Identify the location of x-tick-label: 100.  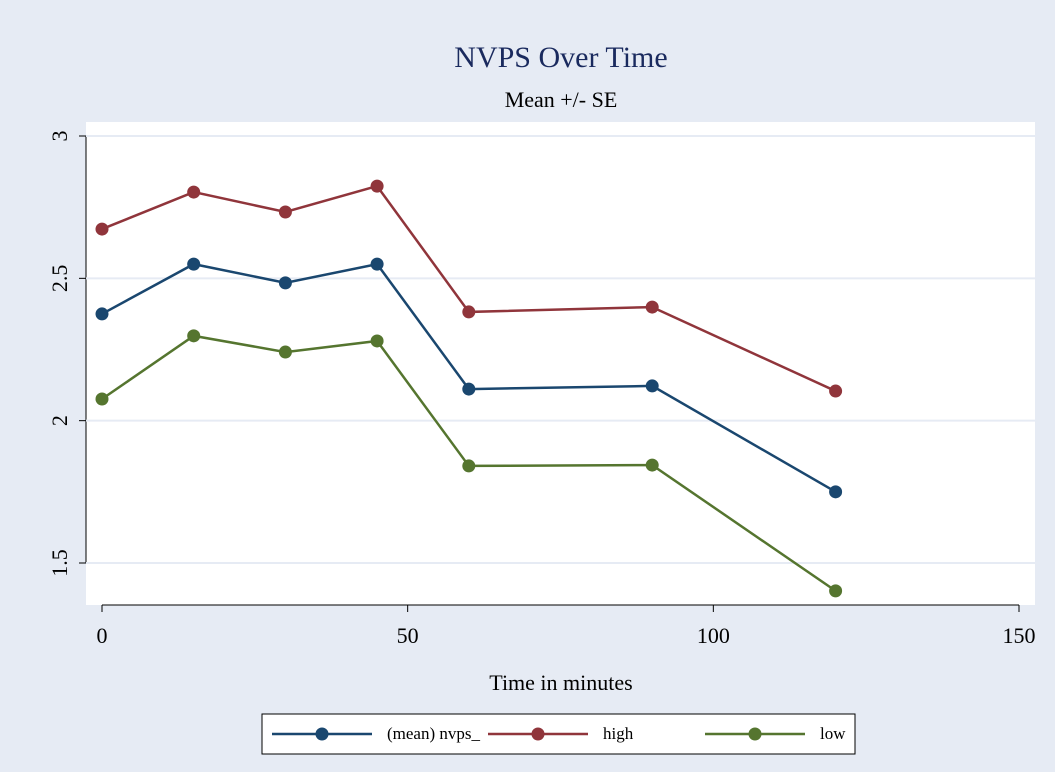
(713, 635).